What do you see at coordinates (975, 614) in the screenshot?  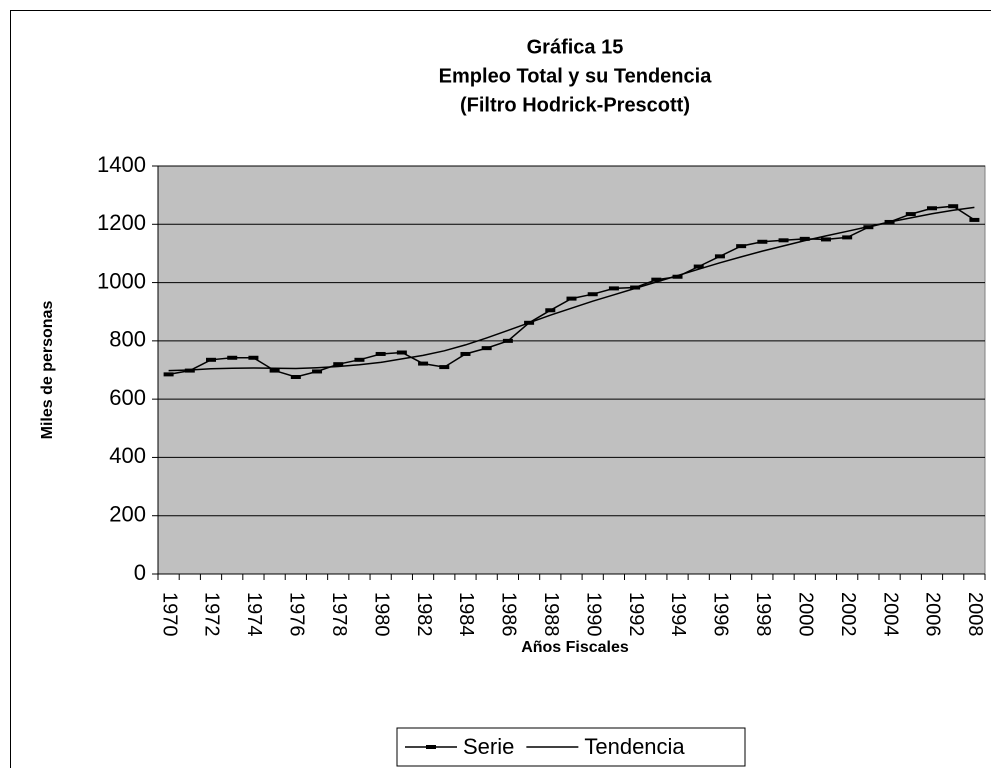 I see `x-tick-label: 2008` at bounding box center [975, 614].